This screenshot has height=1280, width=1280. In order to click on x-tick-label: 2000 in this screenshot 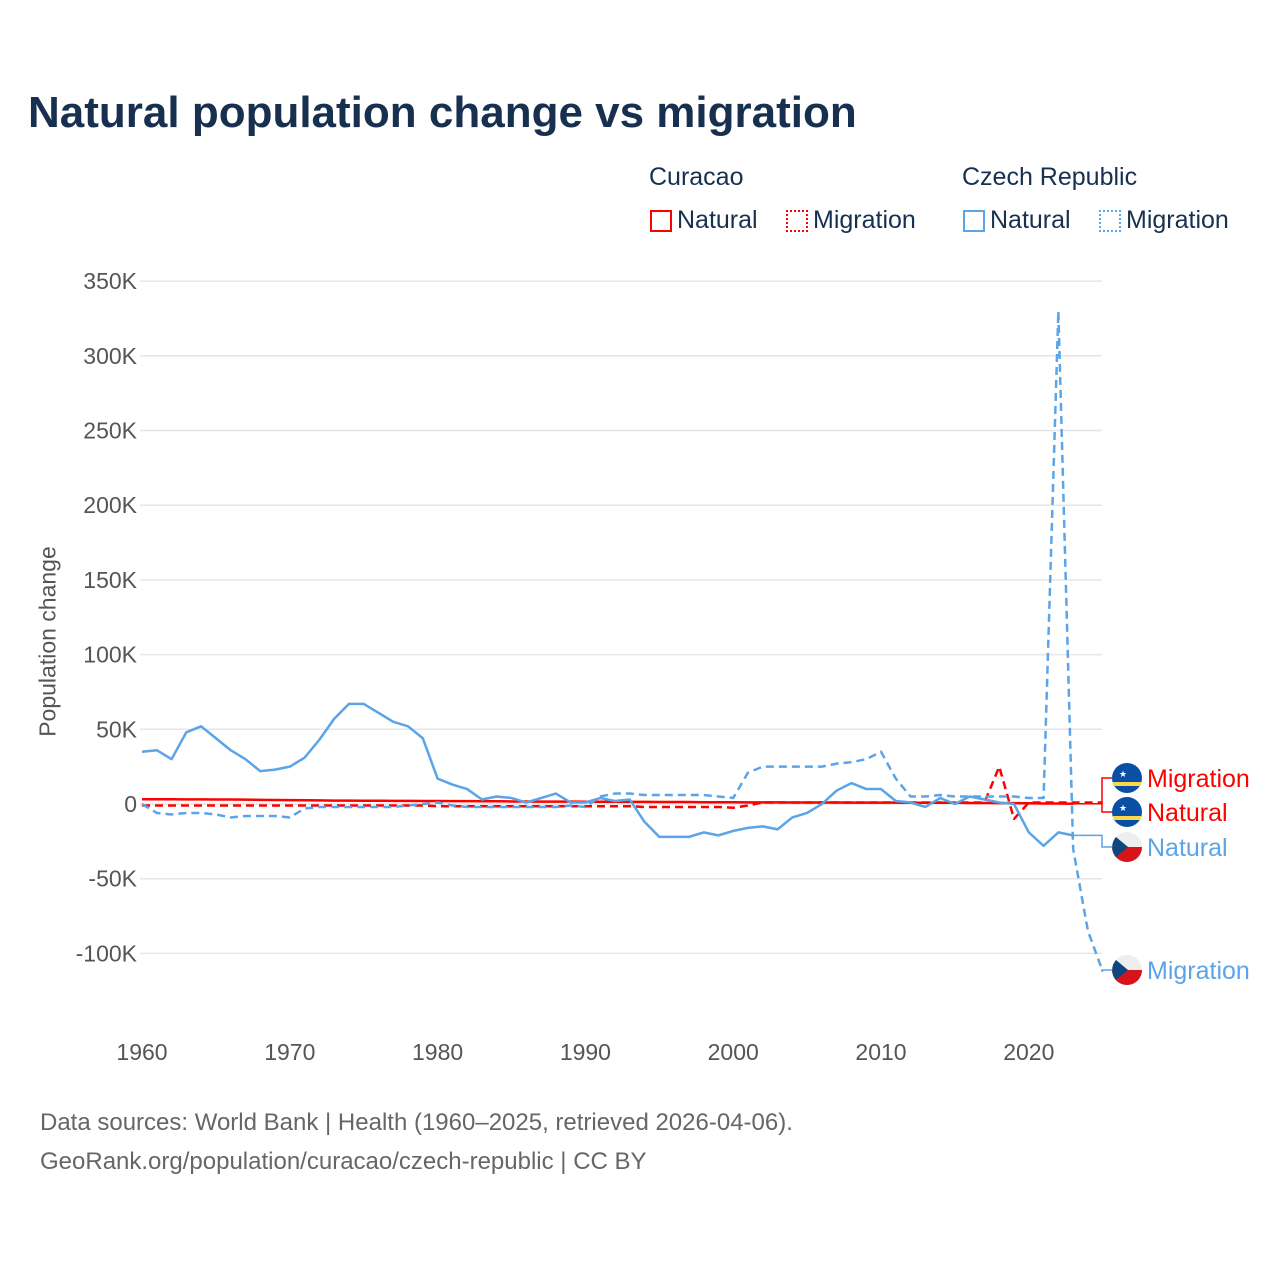, I will do `click(733, 1052)`.